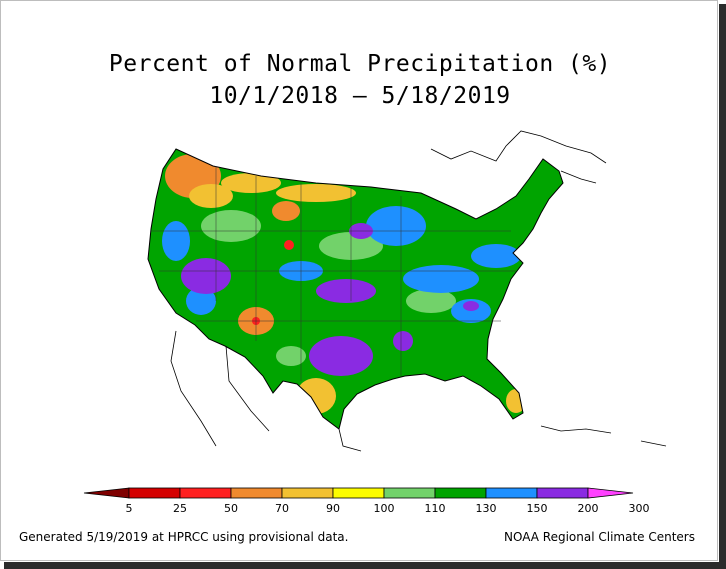 This screenshot has width=726, height=569. Describe the element at coordinates (282, 508) in the screenshot. I see `legend-tick-label: 70` at that location.